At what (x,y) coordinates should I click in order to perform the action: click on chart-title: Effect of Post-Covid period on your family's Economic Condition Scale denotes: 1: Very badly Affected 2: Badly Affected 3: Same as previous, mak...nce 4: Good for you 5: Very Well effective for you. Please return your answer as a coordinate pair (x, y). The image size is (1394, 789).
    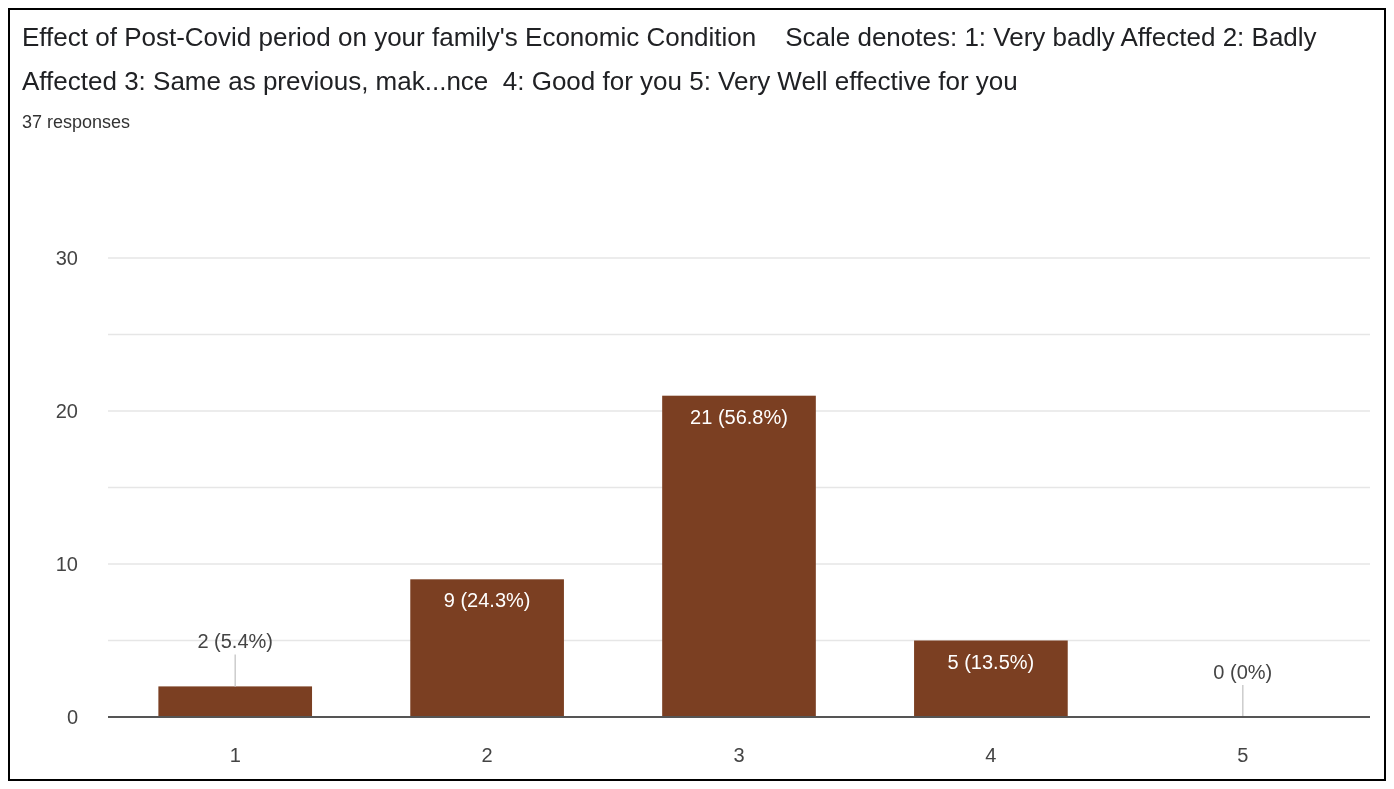
    Looking at the image, I should click on (669, 59).